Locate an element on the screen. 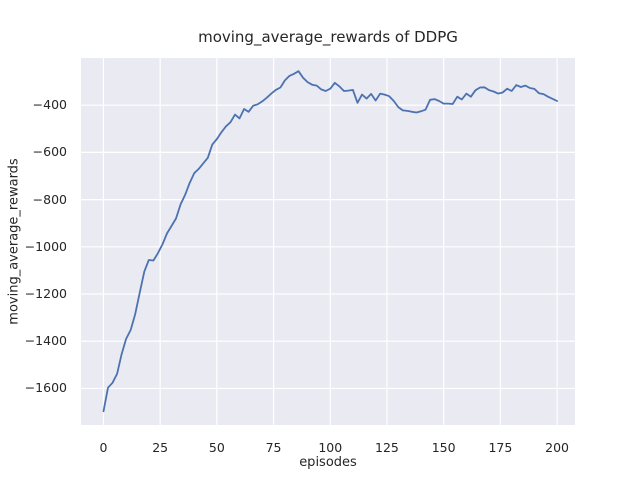 This screenshot has height=480, width=640. y-tick-label: −1000 is located at coordinates (45, 246).